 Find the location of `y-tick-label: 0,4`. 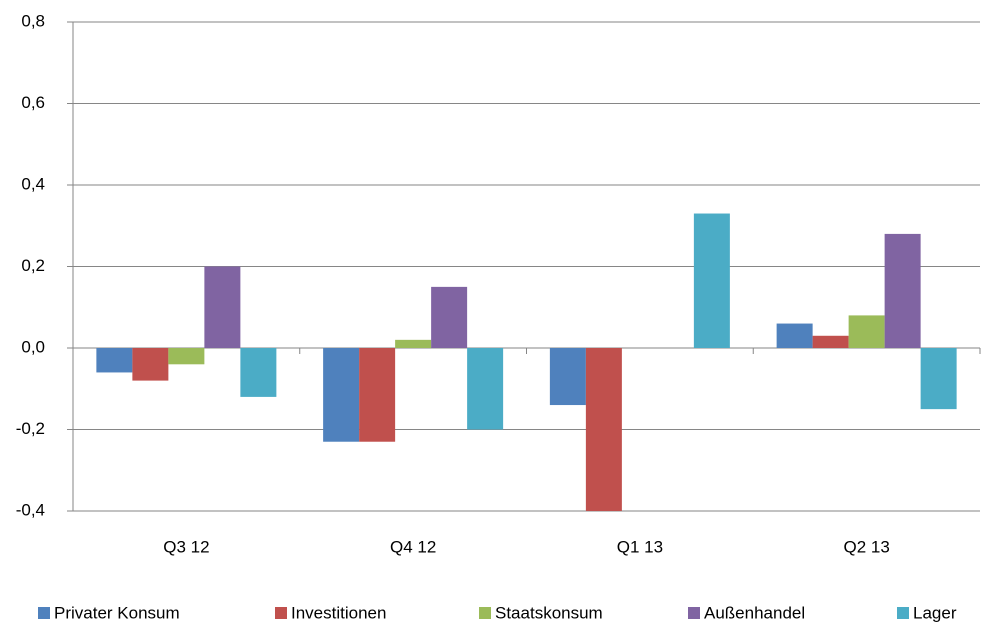

y-tick-label: 0,4 is located at coordinates (33, 183).